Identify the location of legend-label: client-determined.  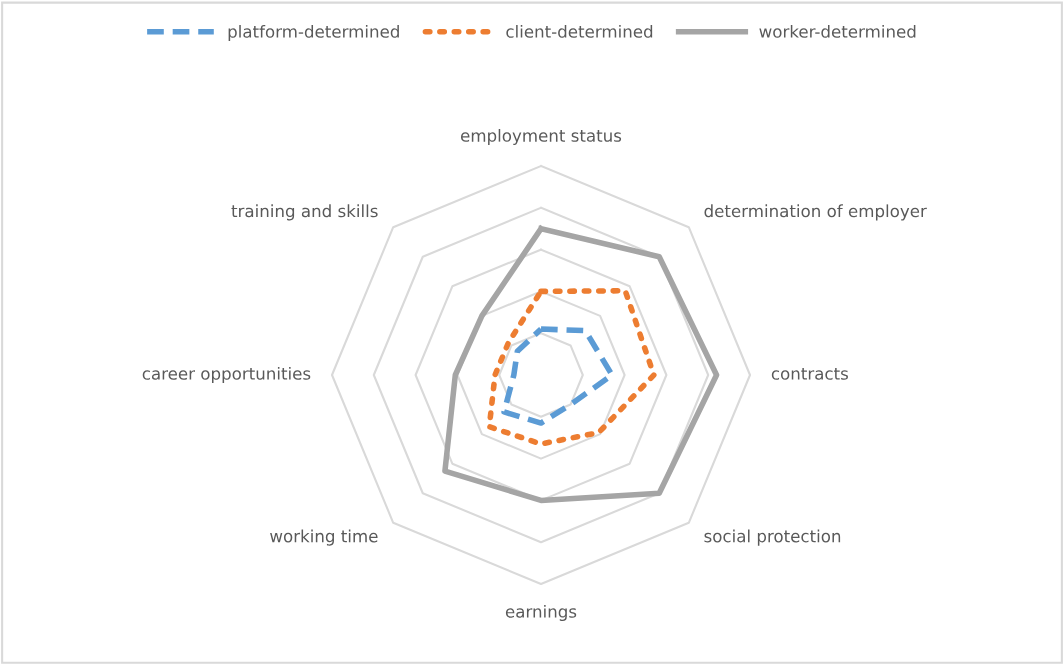
(579, 31).